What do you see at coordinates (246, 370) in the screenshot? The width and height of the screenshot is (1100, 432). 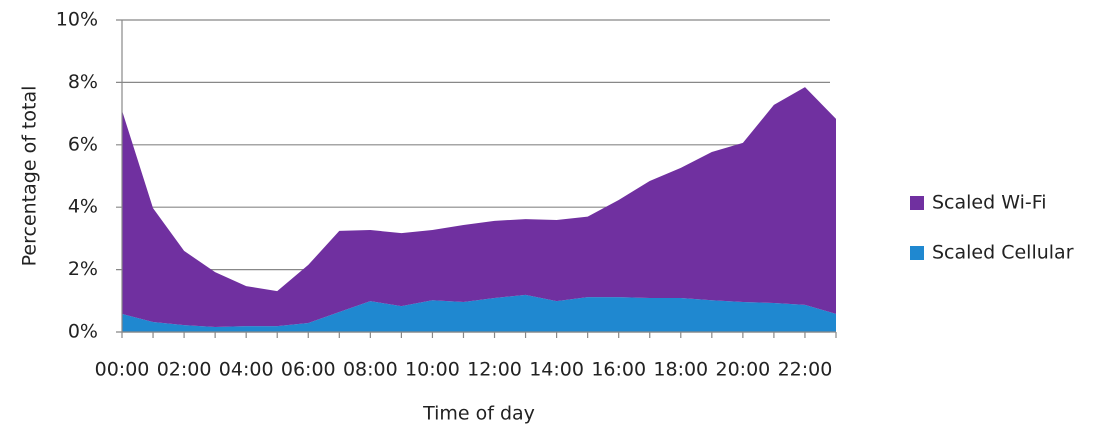 I see `x-tick-label: 04:00` at bounding box center [246, 370].